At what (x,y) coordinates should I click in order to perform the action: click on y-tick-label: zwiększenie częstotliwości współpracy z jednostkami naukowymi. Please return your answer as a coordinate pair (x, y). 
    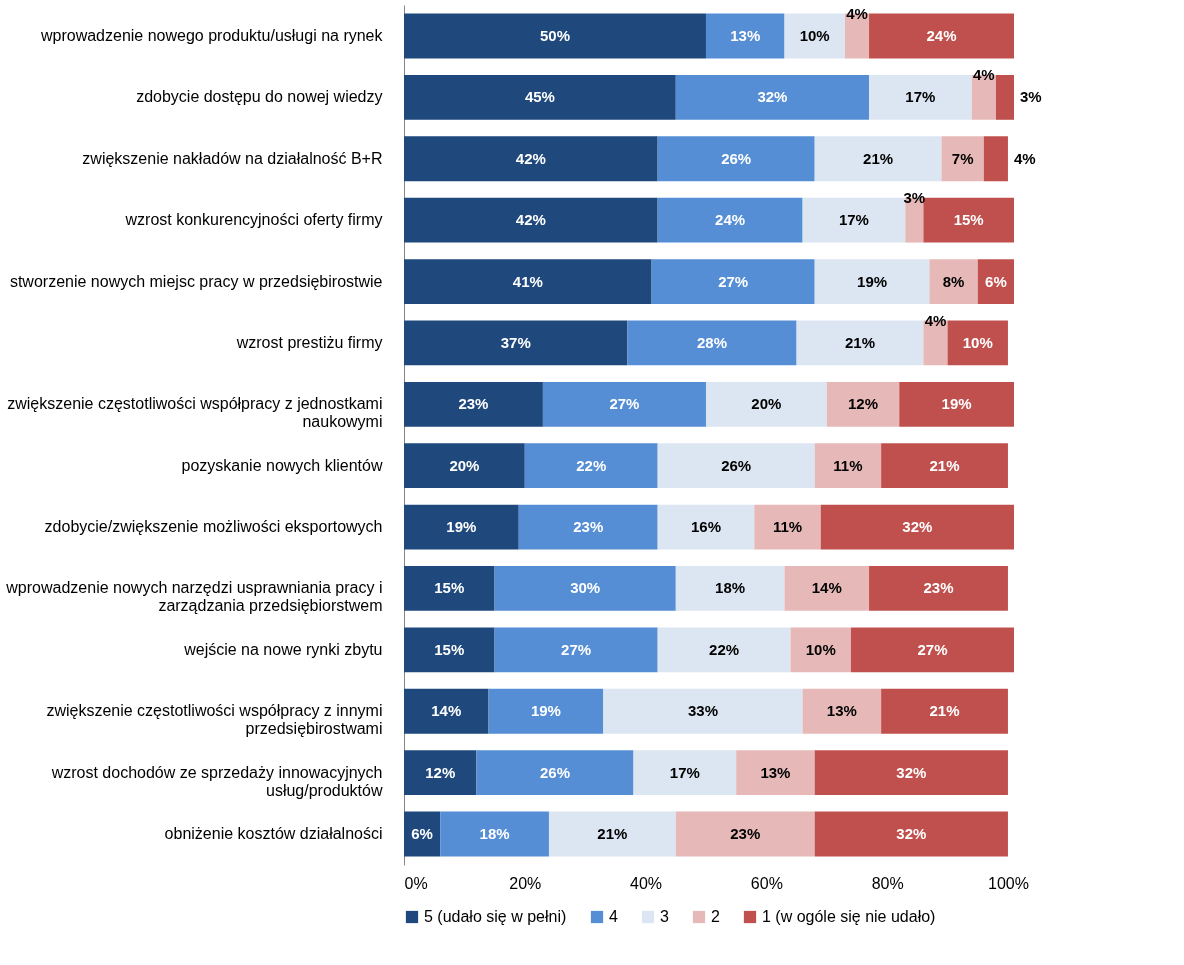
    Looking at the image, I should click on (195, 413).